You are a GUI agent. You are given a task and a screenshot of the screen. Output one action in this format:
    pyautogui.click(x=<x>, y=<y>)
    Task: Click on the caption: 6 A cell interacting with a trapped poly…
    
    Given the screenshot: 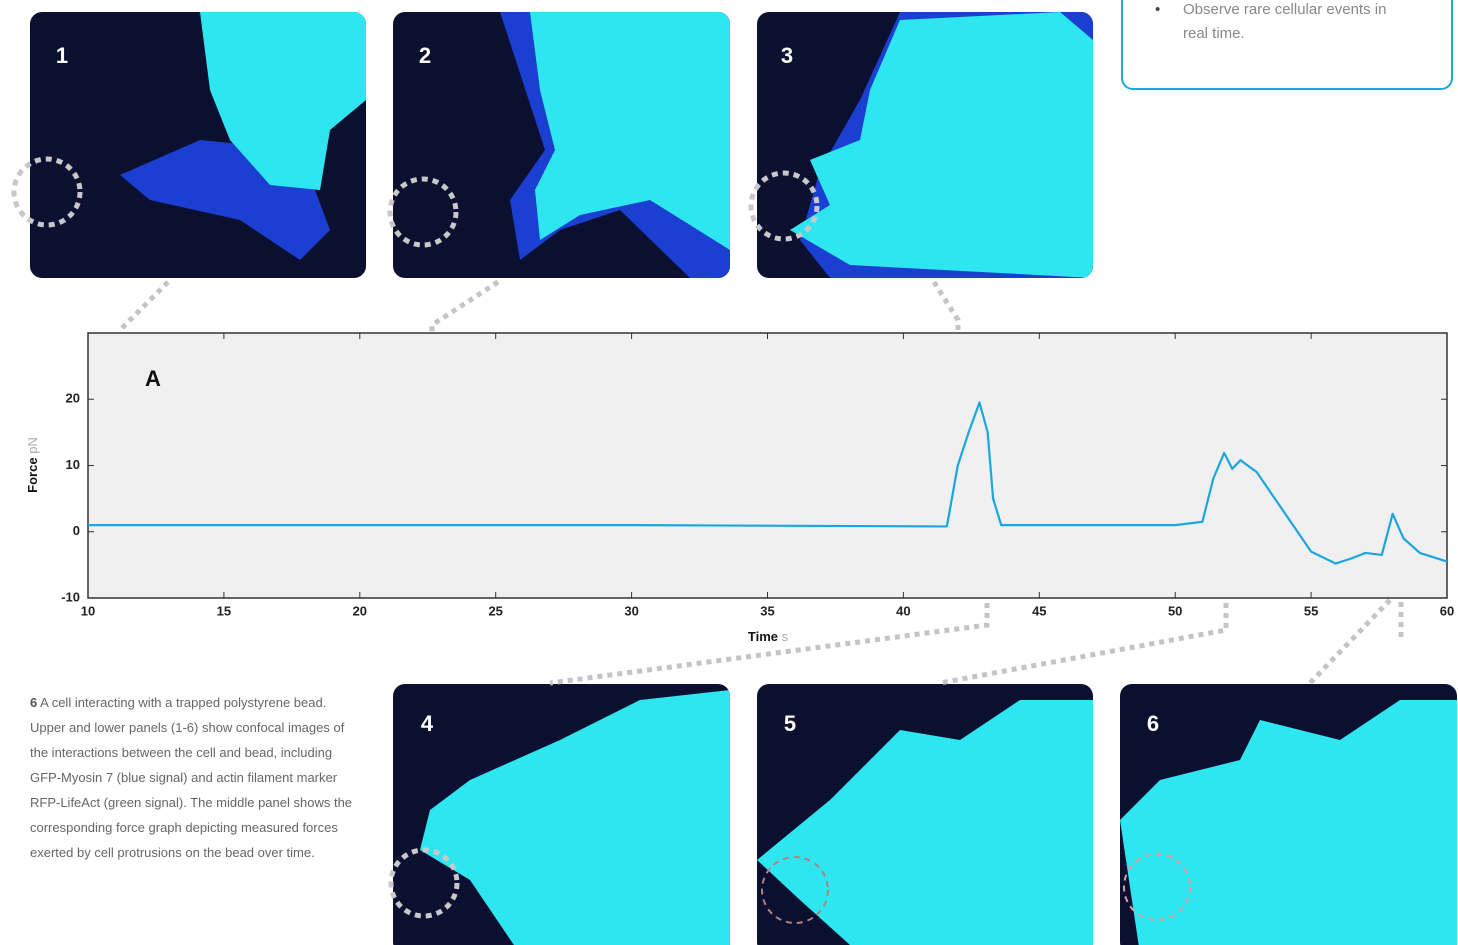 What is the action you would take?
    pyautogui.click(x=195, y=777)
    